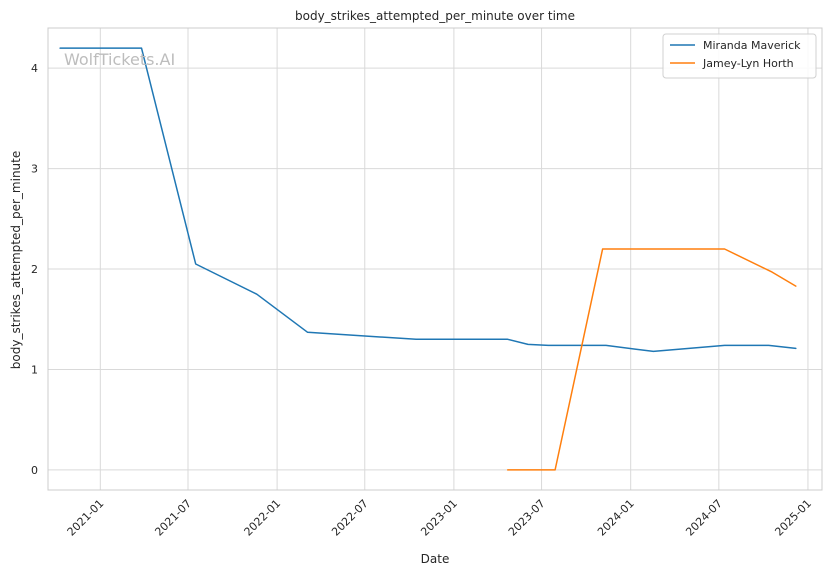 The image size is (832, 575). Describe the element at coordinates (435, 559) in the screenshot. I see `x-axis-label: Date` at that location.